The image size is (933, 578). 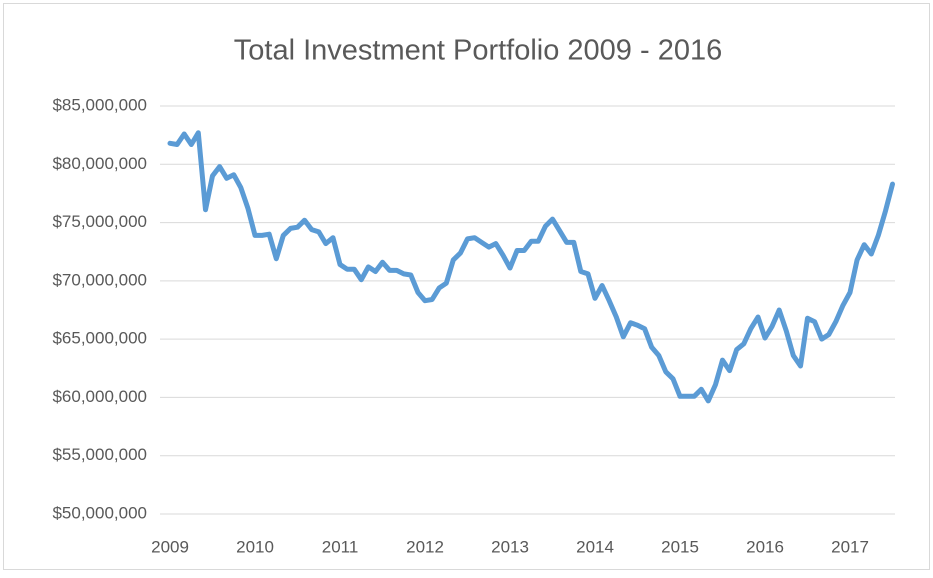 I want to click on y-tick-label: $60,000,000, so click(x=99, y=396).